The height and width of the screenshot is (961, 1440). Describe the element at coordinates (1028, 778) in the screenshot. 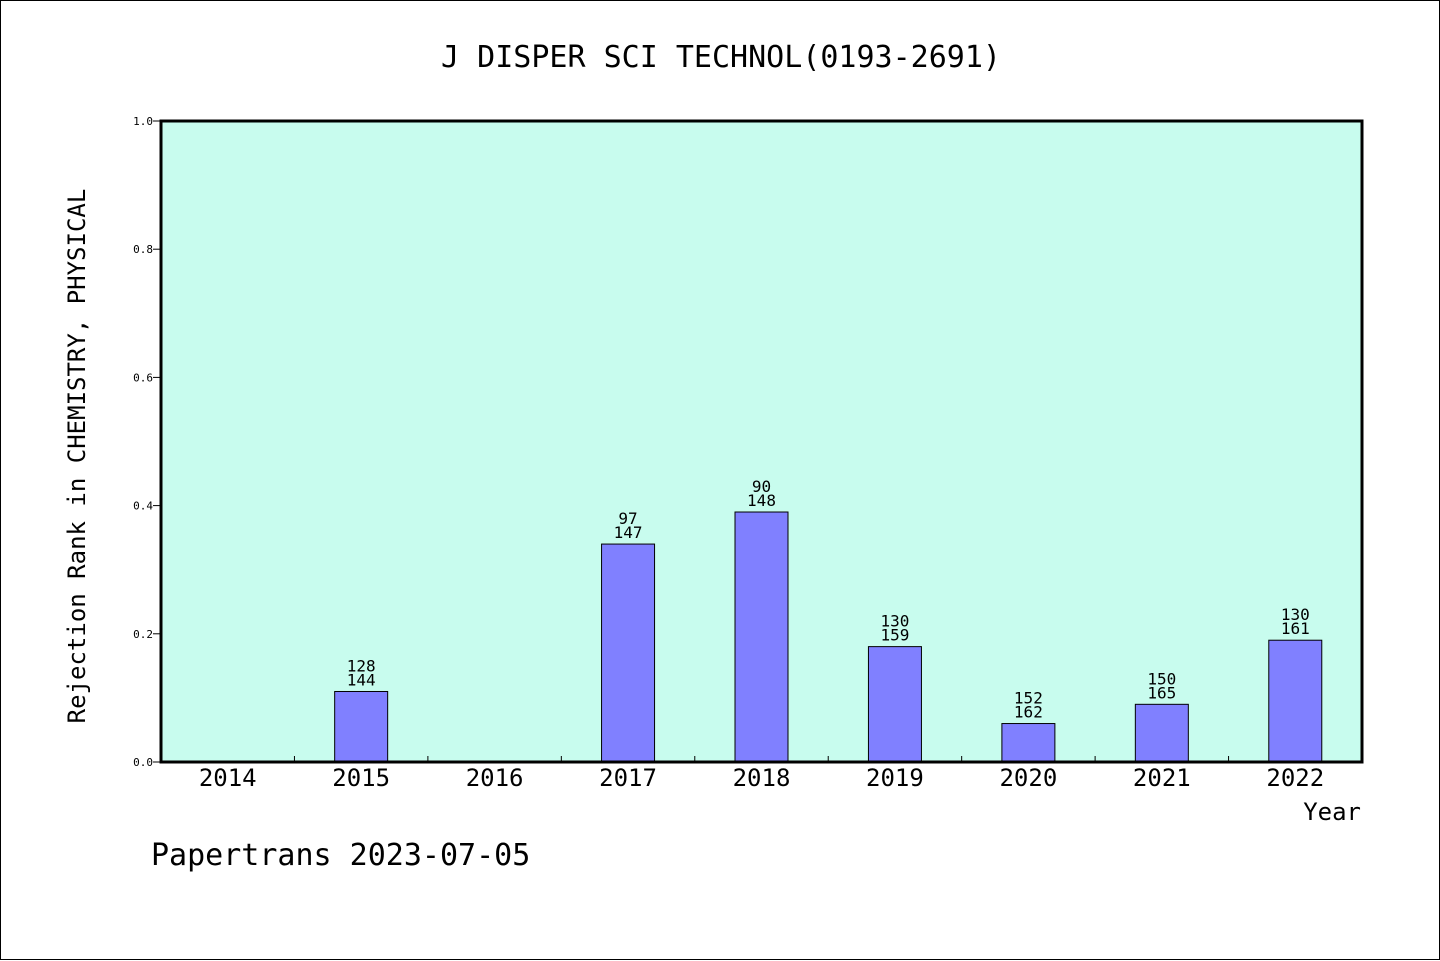

I see `x-tick-label: 2020` at that location.